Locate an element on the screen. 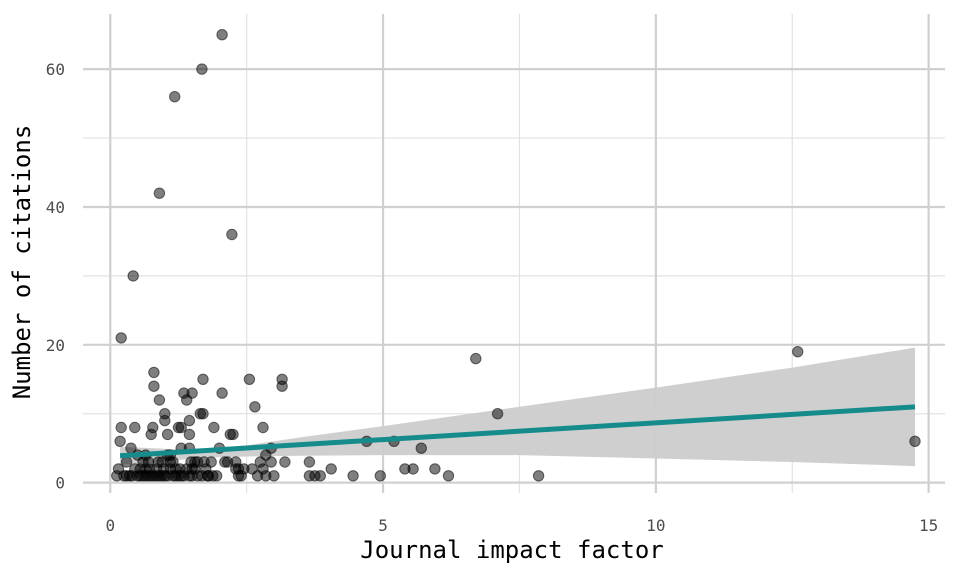 This screenshot has width=960, height=576. y-tick-label: 40 is located at coordinates (55, 207).